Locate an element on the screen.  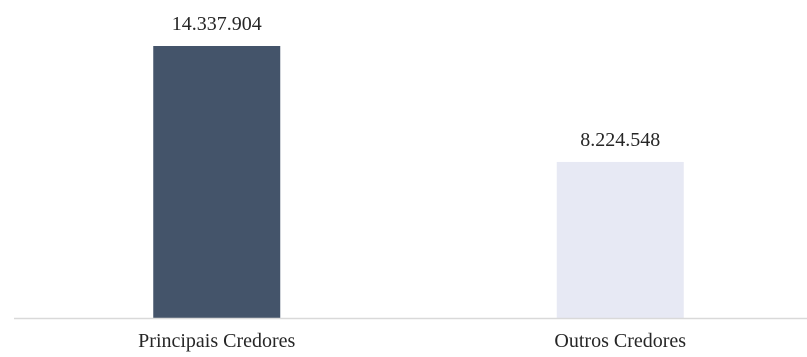
category-label-principais-credores: Principais Credores is located at coordinates (216, 341).